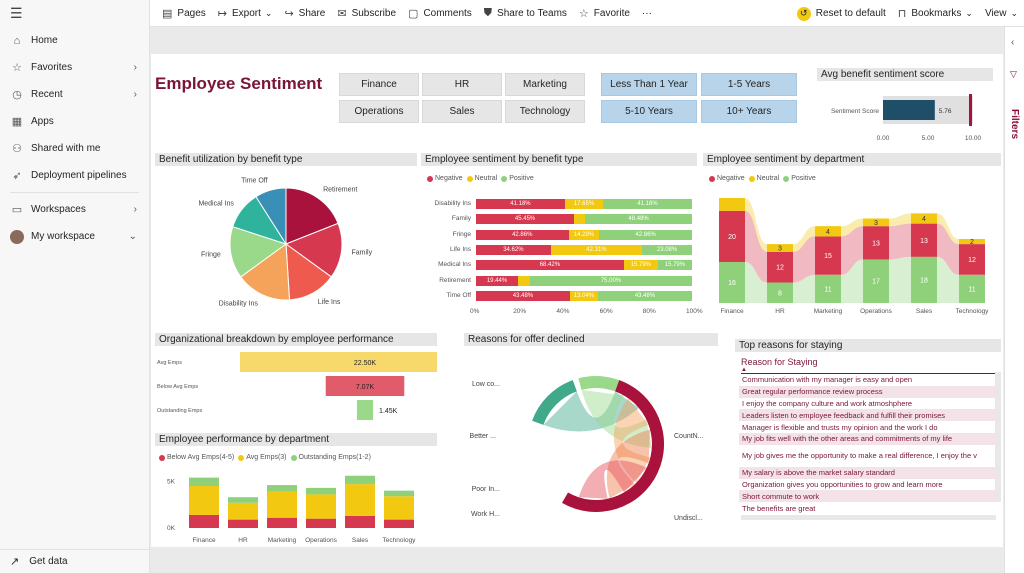  I want to click on slicer-technology: Technology, so click(545, 111).